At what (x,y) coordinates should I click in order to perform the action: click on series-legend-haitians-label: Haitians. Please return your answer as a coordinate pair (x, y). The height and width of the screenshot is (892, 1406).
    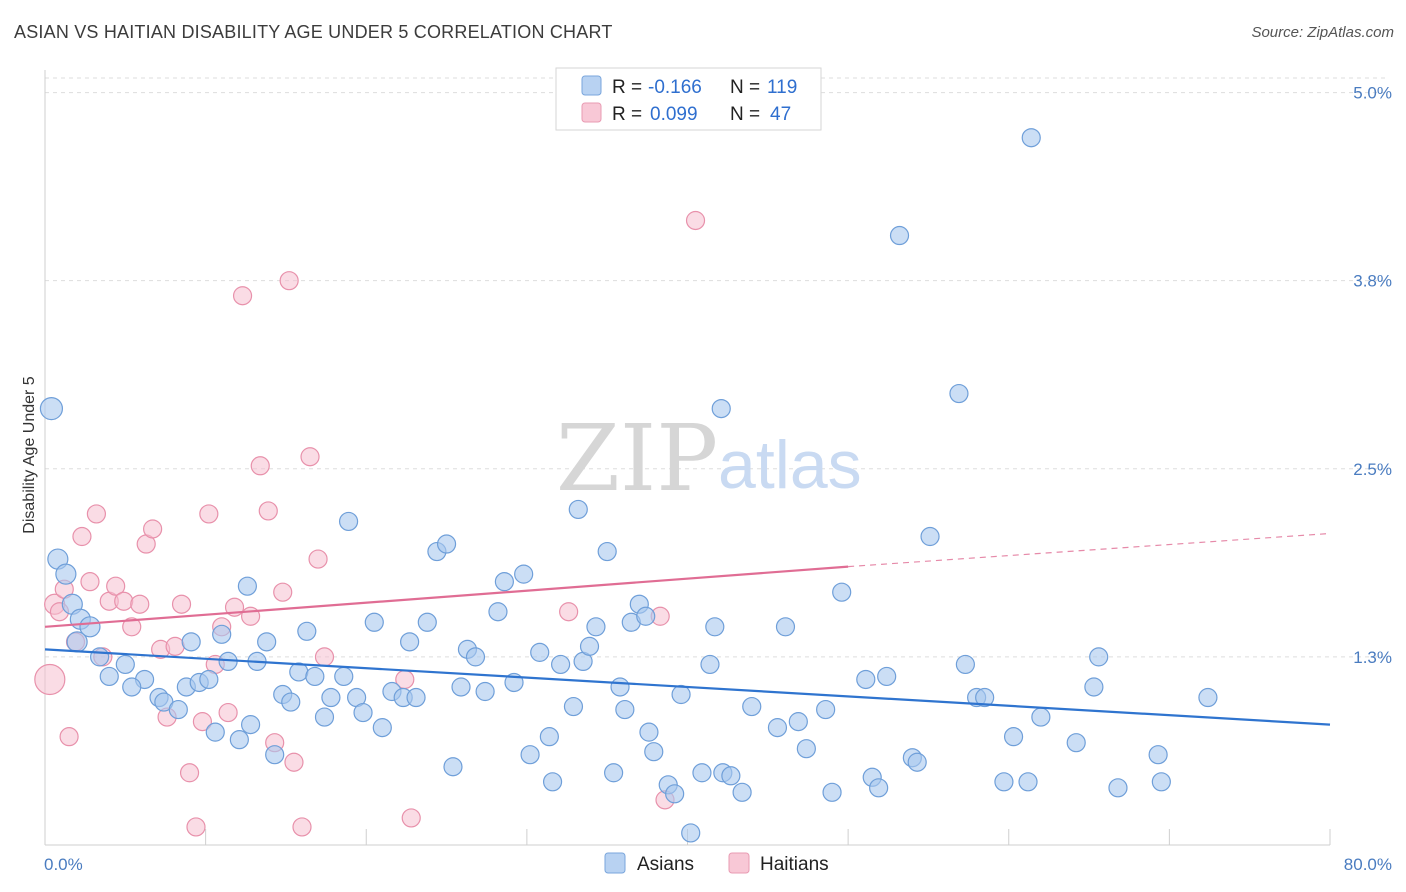
    Looking at the image, I should click on (794, 864).